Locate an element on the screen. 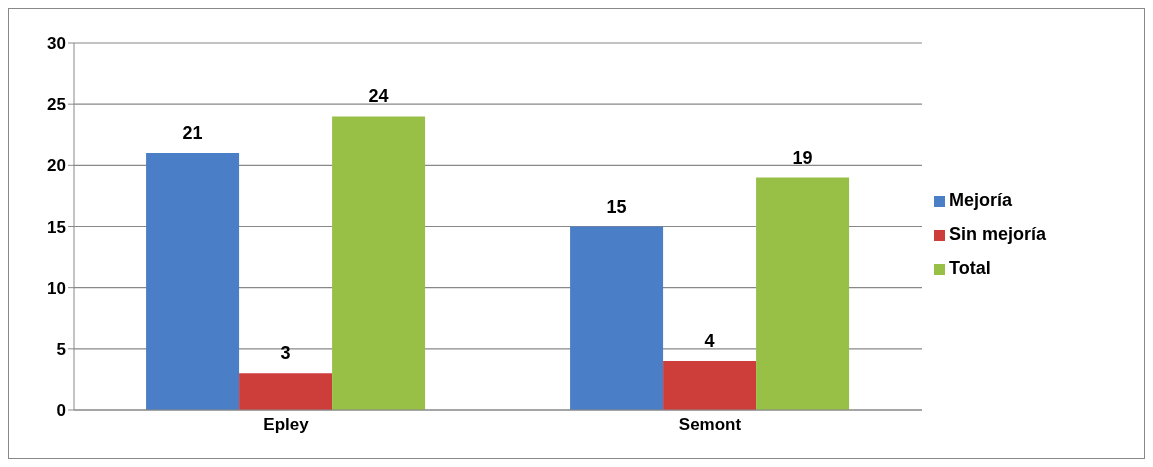  data-label: 4 is located at coordinates (709, 341).